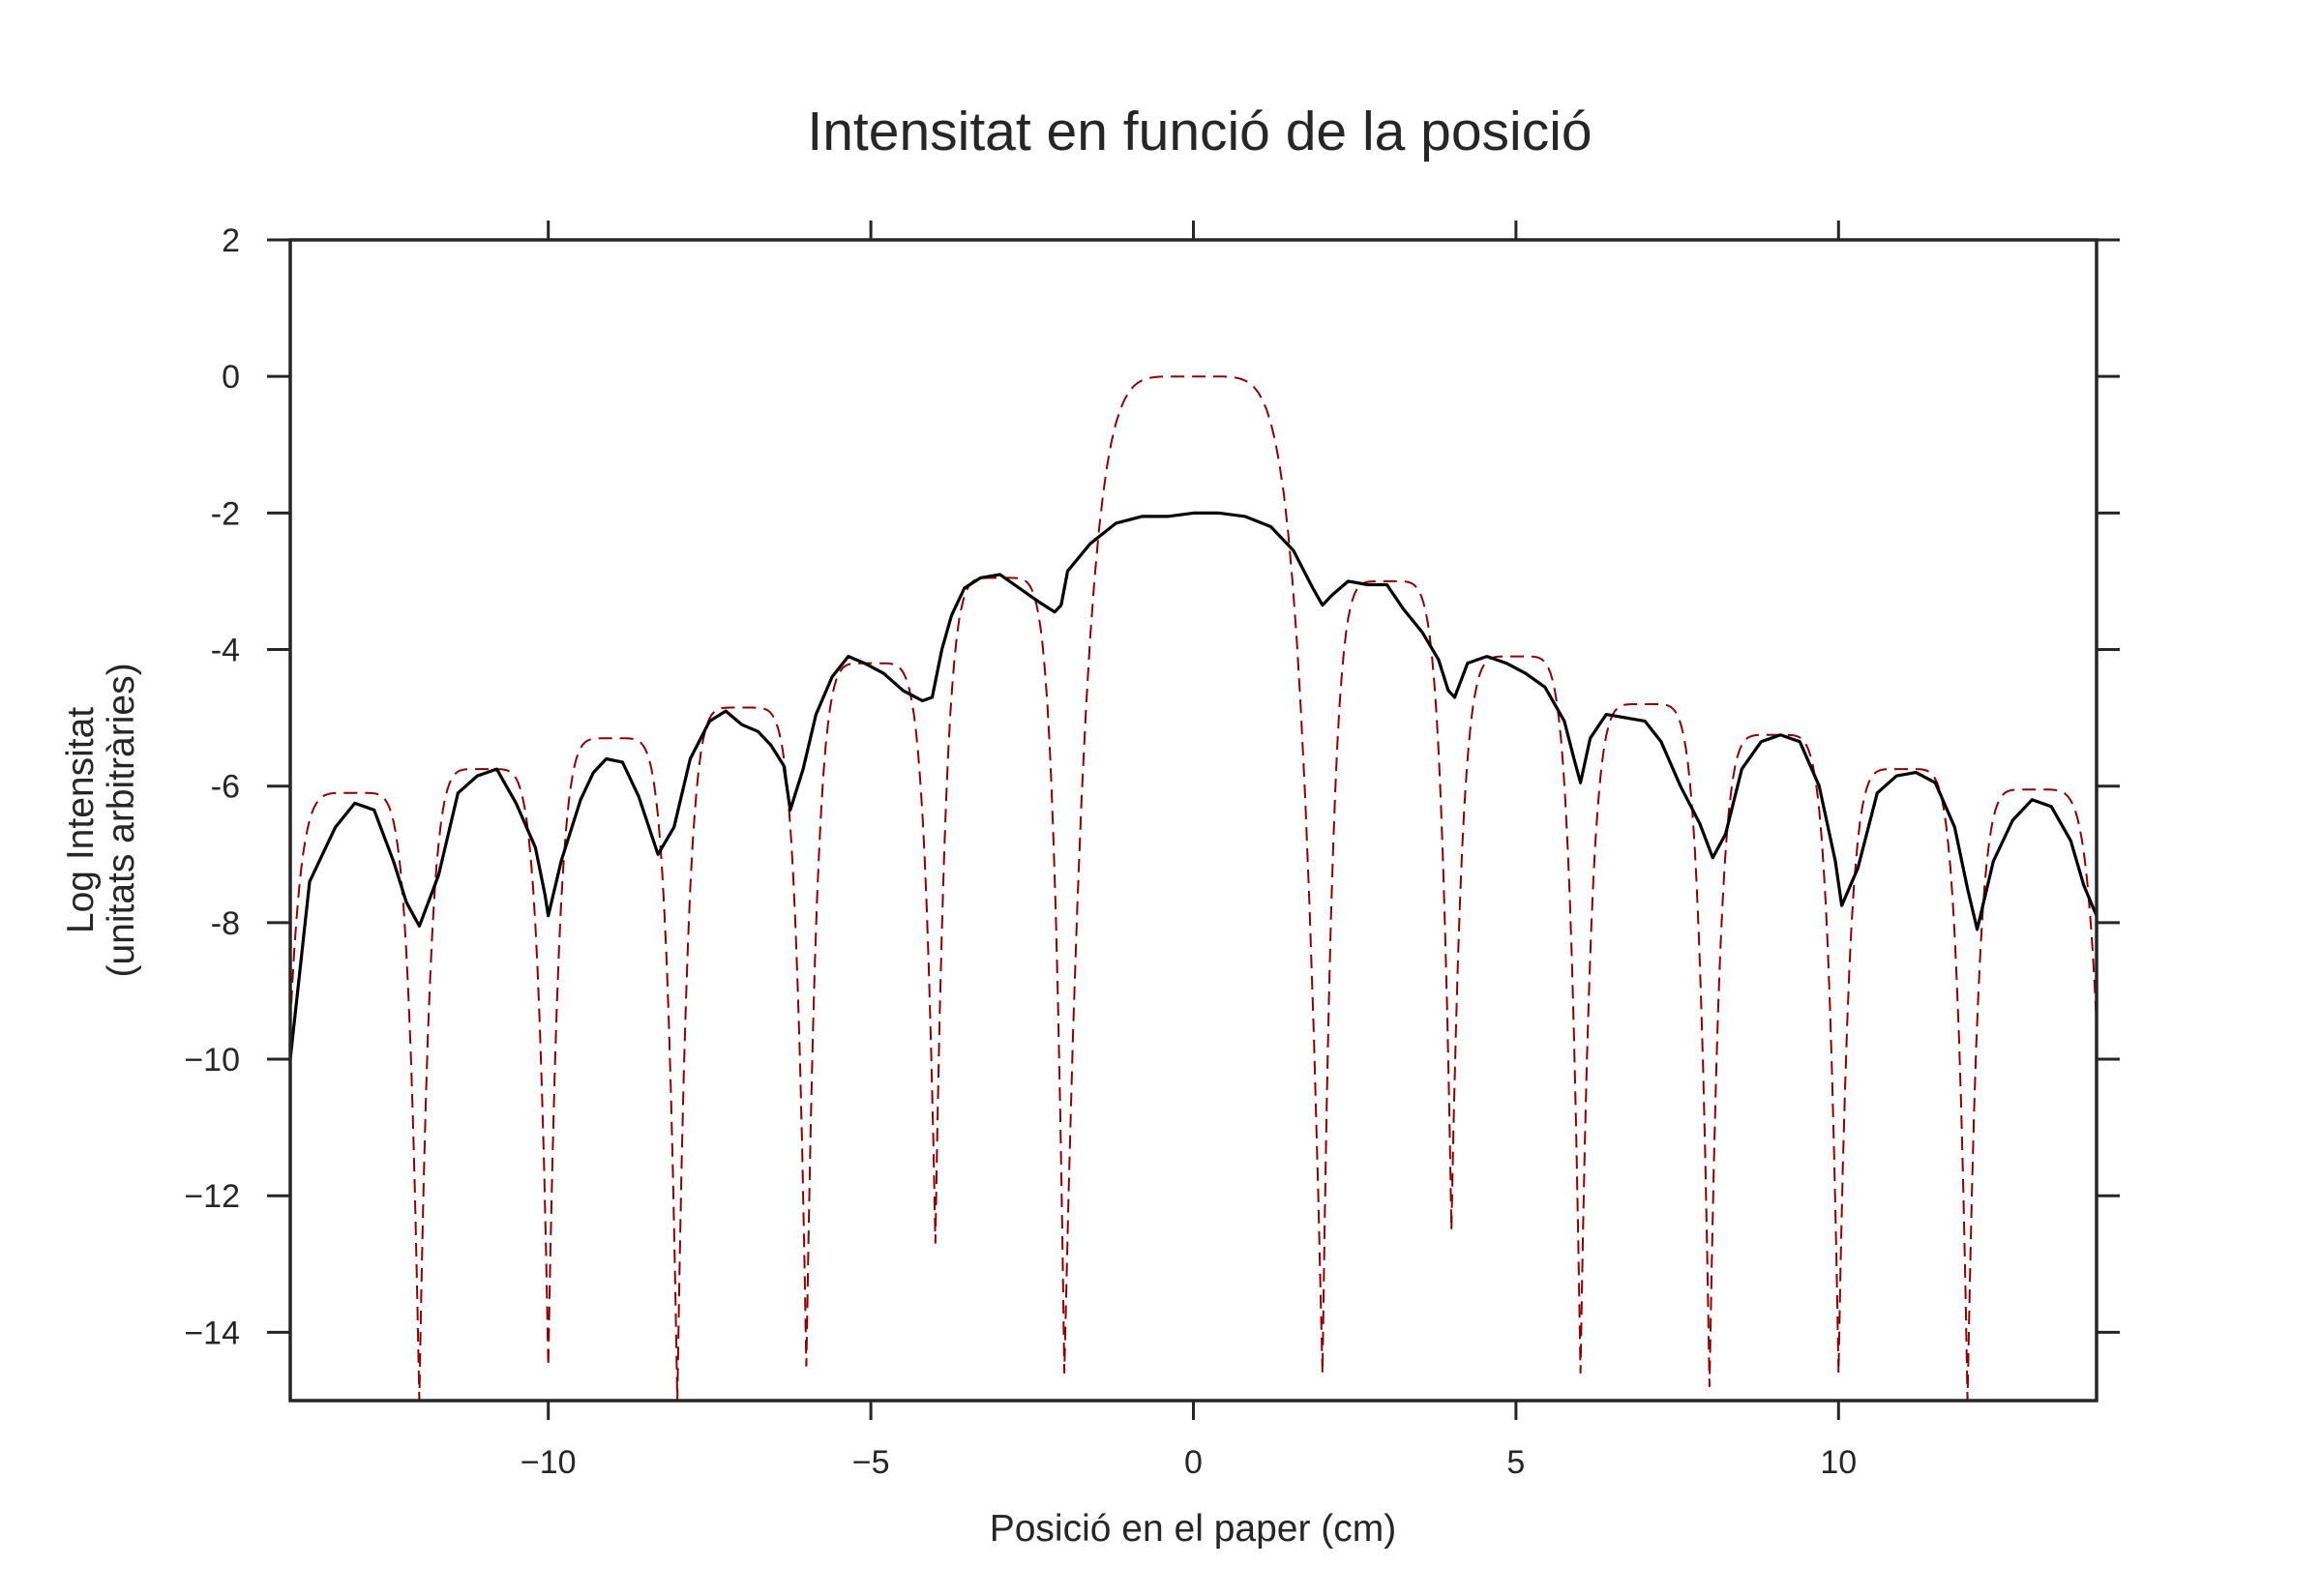 The image size is (2322, 1596). I want to click on y-tick-label: −12, so click(212, 1196).